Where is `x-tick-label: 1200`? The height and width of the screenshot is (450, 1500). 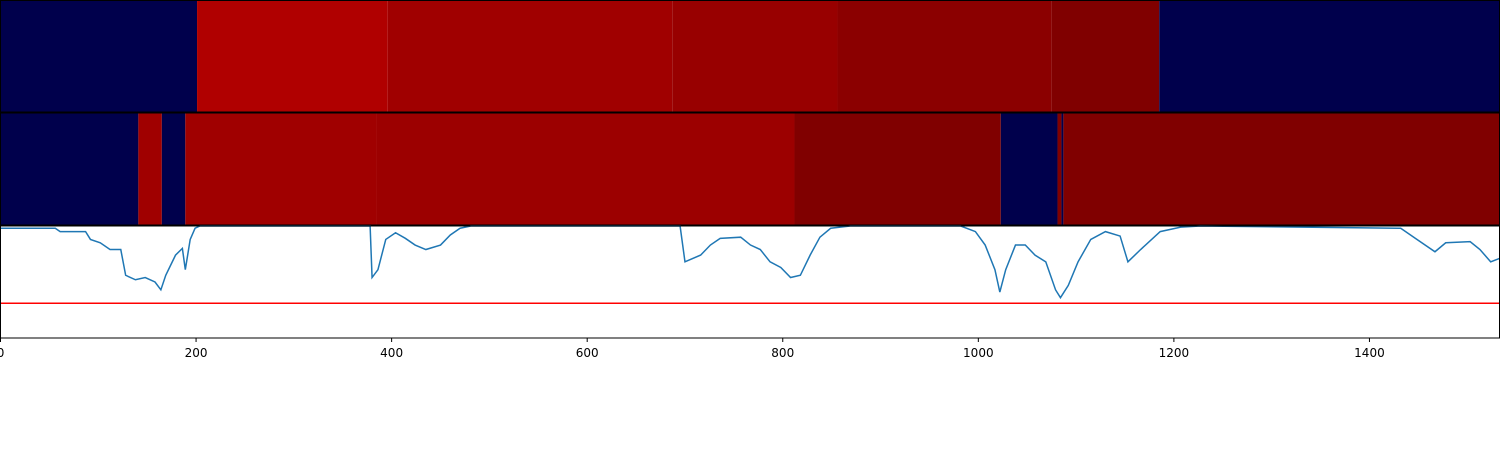 x-tick-label: 1200 is located at coordinates (1174, 353).